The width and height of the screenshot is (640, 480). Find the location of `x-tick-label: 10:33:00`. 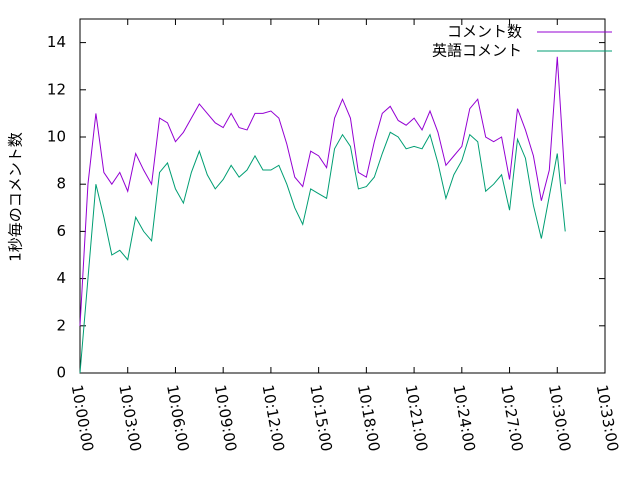

x-tick-label: 10:33:00 is located at coordinates (607, 417).